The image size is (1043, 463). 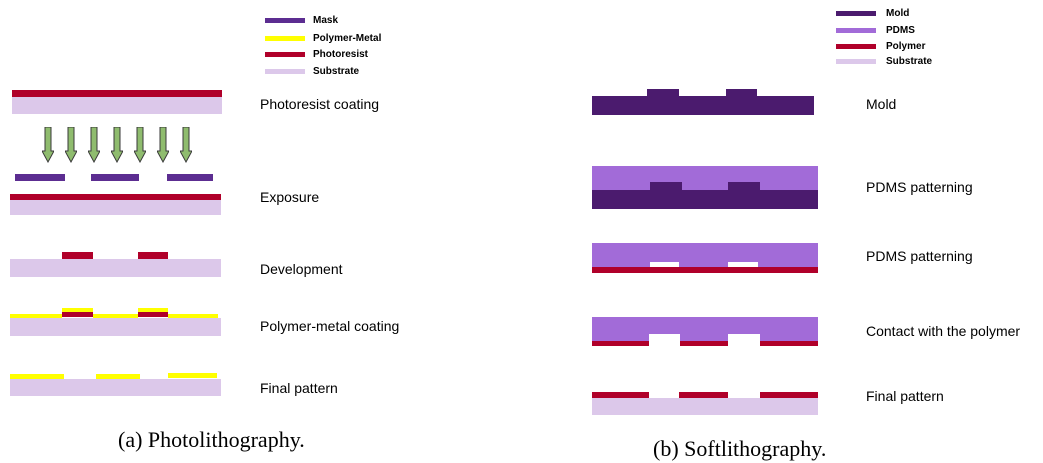 What do you see at coordinates (285, 20) in the screenshot?
I see `legend-swatch-mask` at bounding box center [285, 20].